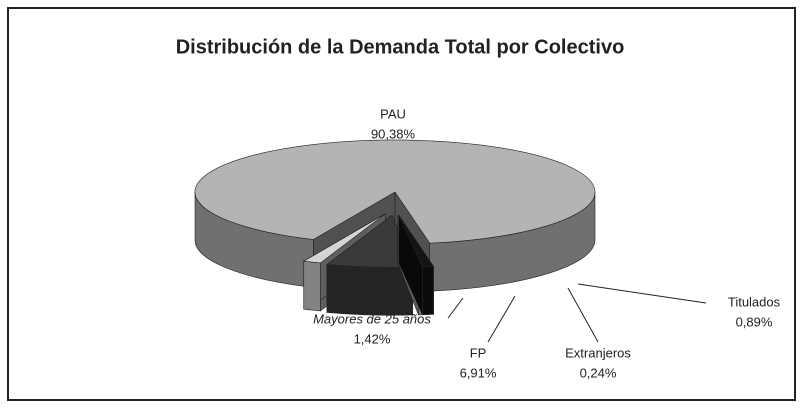 Image resolution: width=804 pixels, height=408 pixels. Describe the element at coordinates (372, 338) in the screenshot. I see `slice-value-label: 1,42%` at that location.